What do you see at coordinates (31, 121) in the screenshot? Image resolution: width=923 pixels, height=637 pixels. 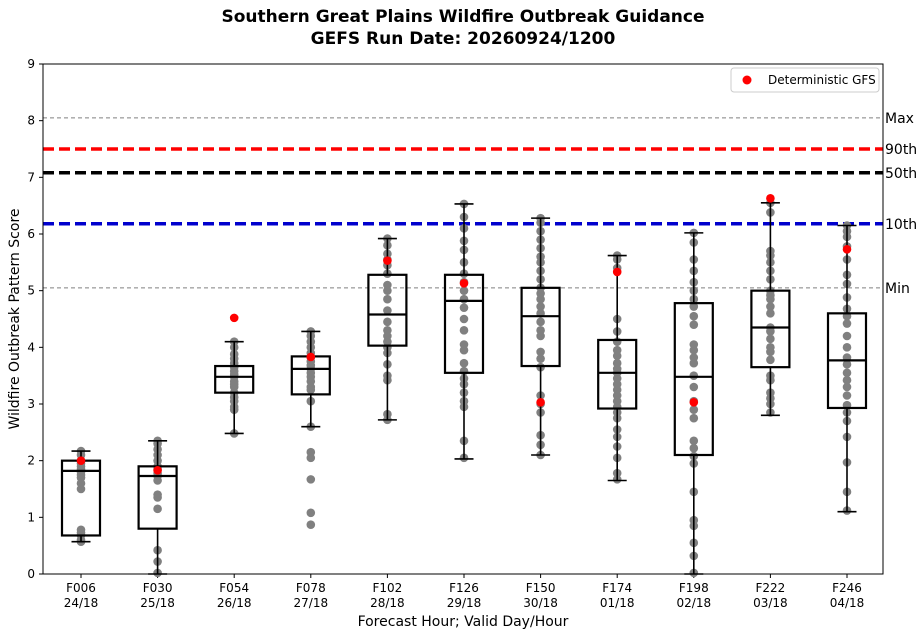 I see `y-tick-label: 8` at bounding box center [31, 121].